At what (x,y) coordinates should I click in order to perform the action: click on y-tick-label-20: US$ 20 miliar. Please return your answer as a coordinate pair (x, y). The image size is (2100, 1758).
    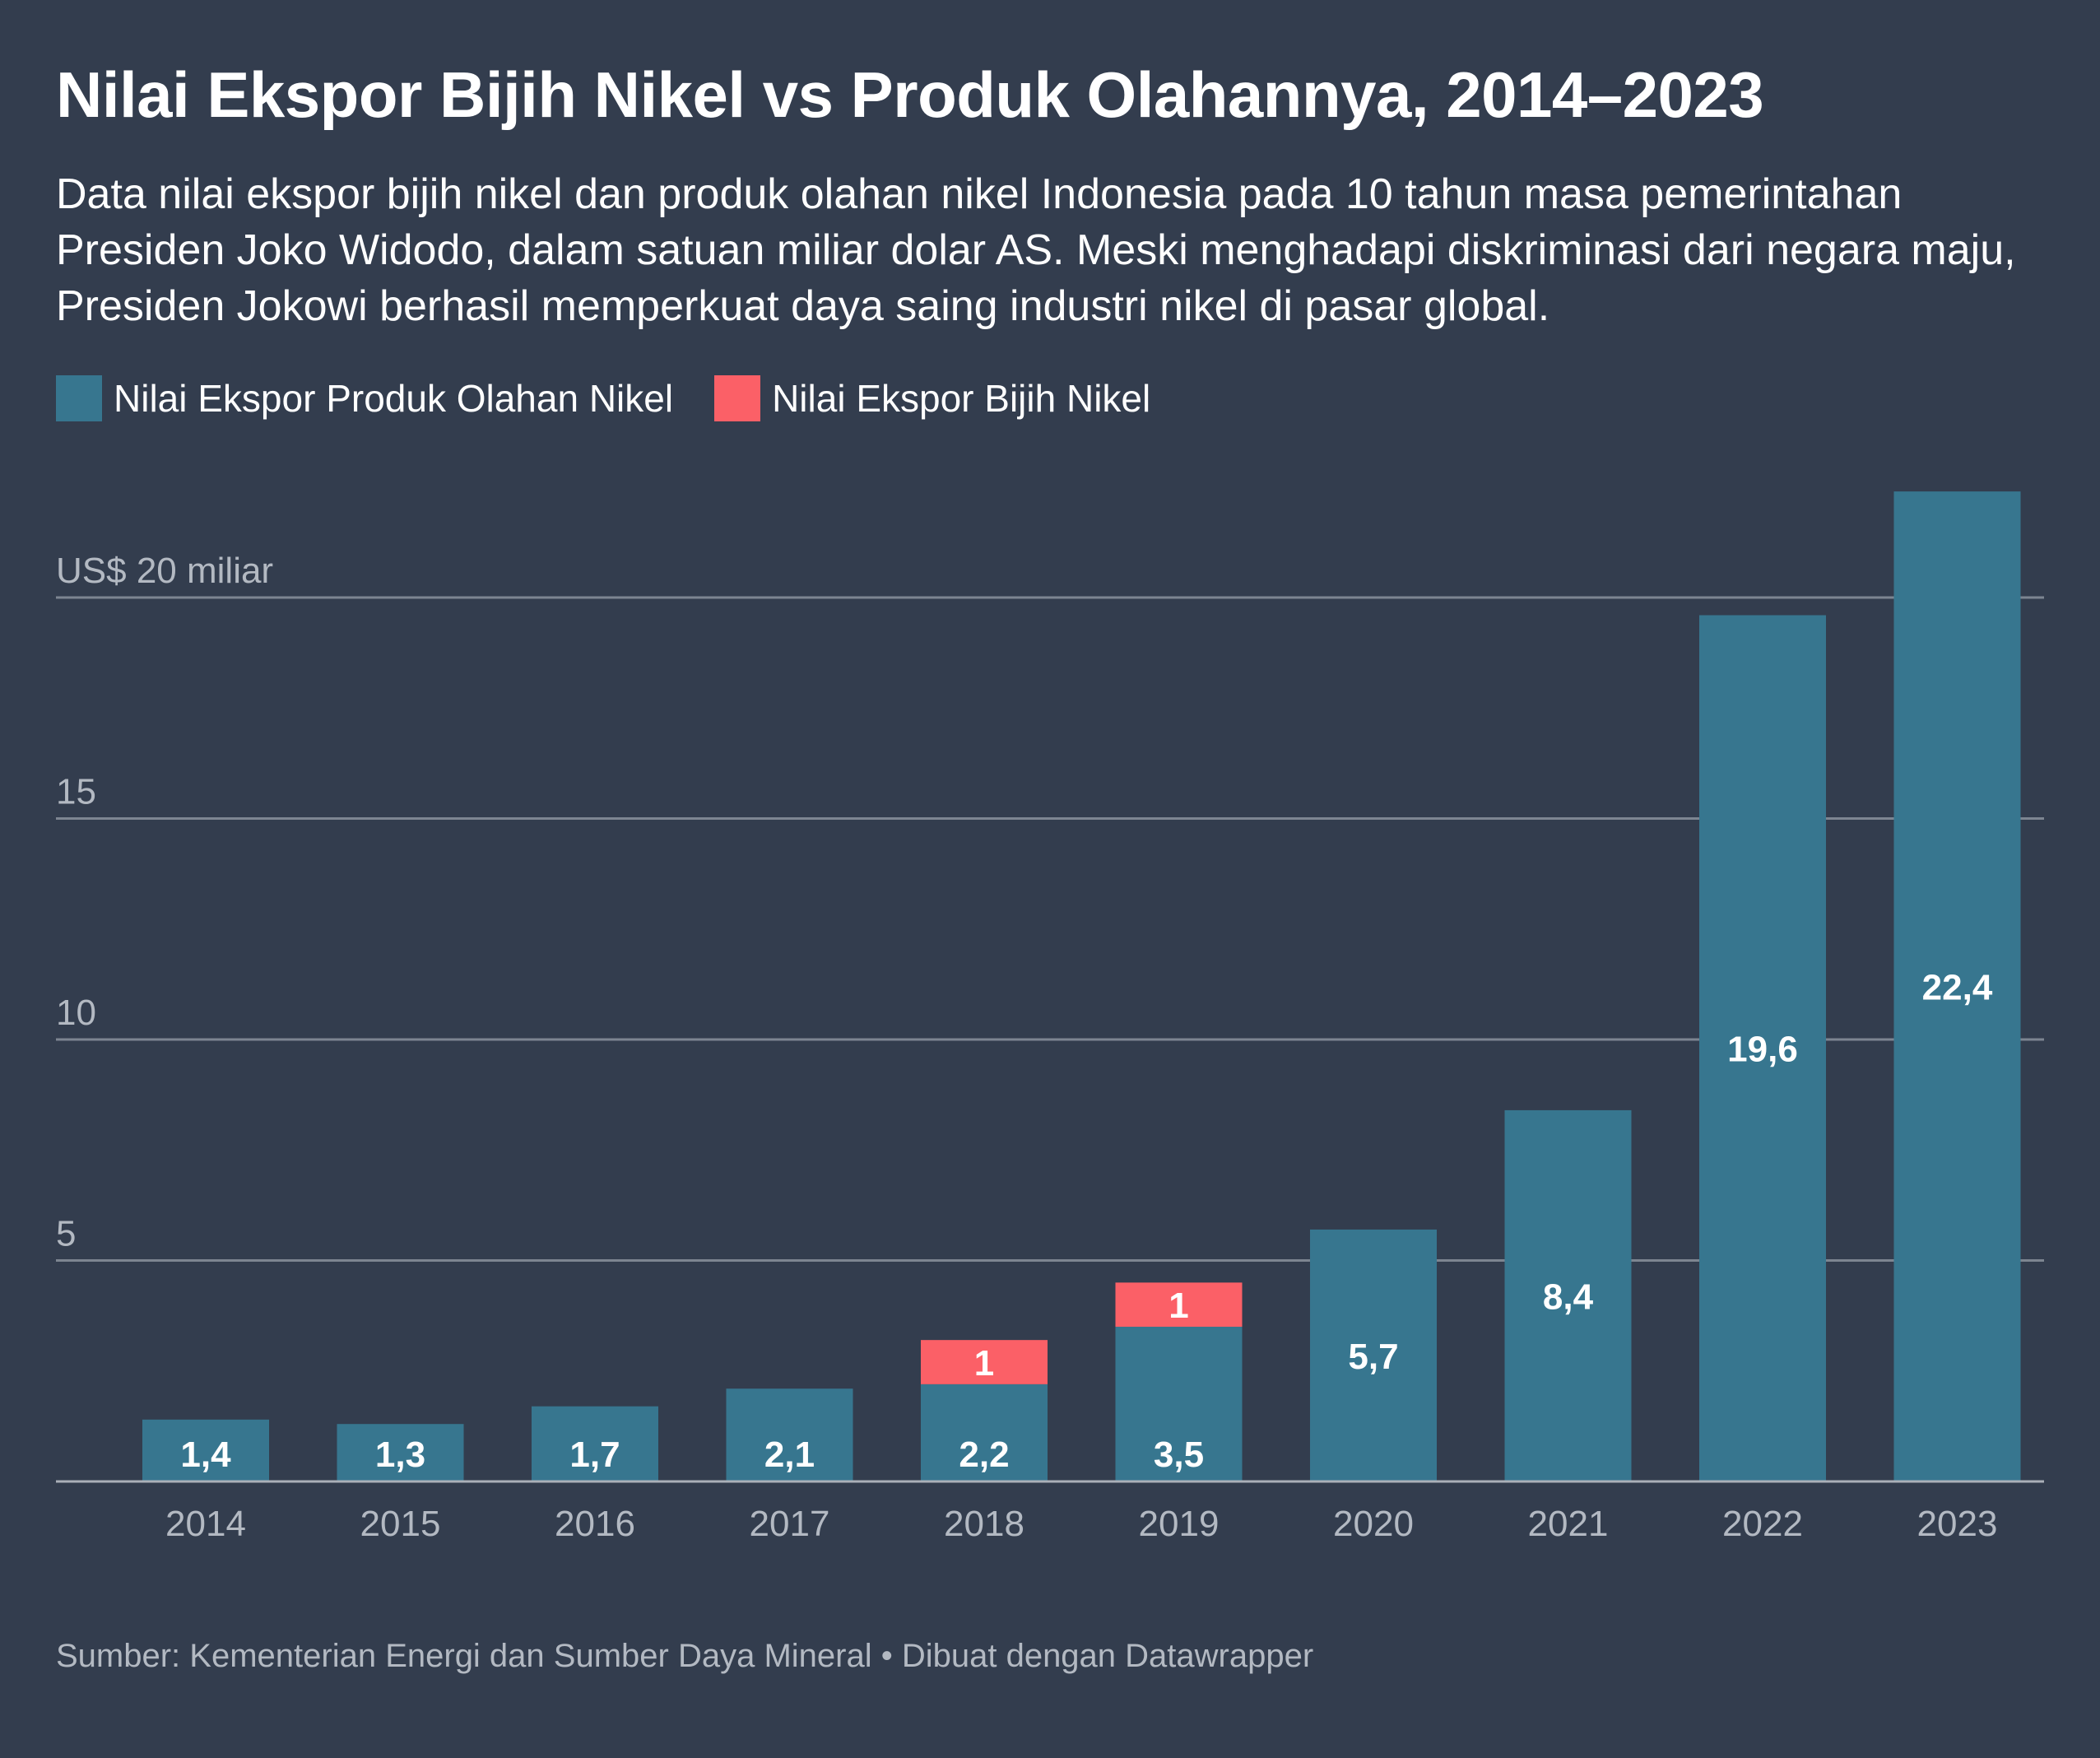
    Looking at the image, I should click on (164, 571).